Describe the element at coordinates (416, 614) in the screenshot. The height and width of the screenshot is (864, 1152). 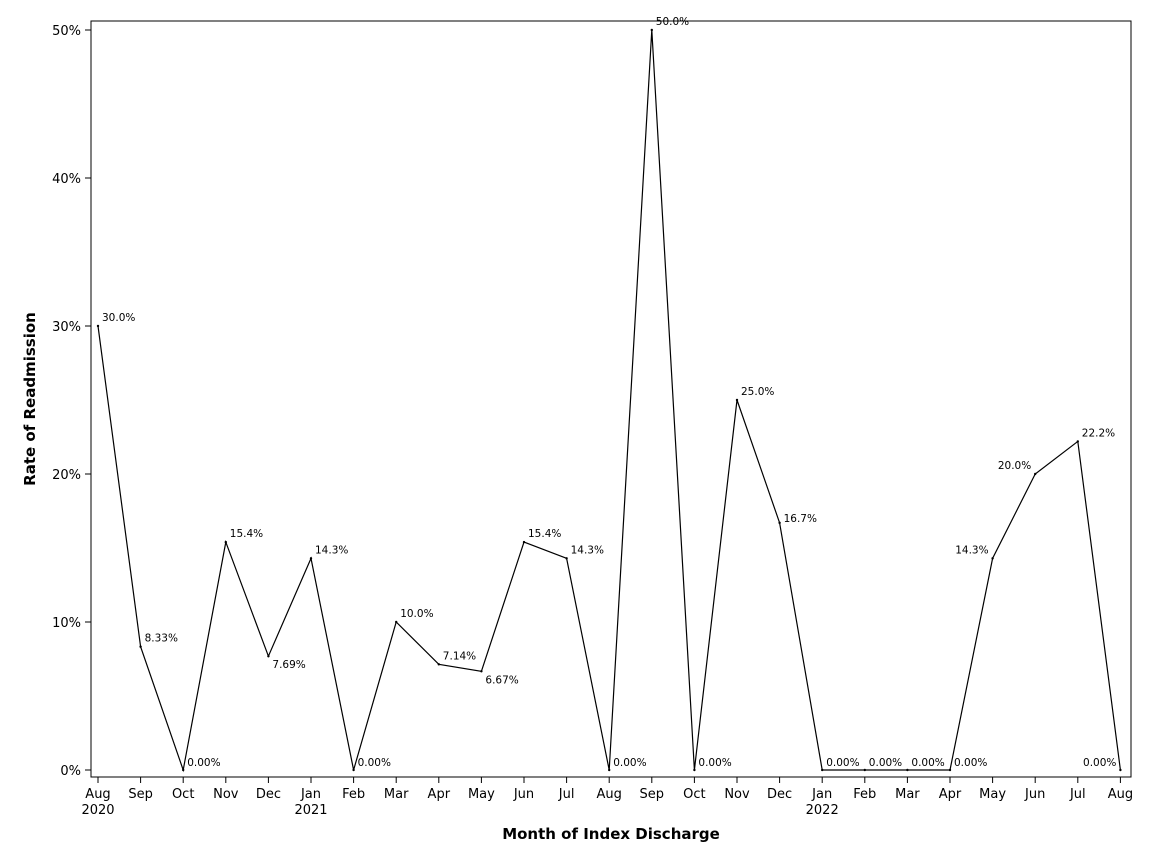
I see `data-label: 10.0%` at that location.